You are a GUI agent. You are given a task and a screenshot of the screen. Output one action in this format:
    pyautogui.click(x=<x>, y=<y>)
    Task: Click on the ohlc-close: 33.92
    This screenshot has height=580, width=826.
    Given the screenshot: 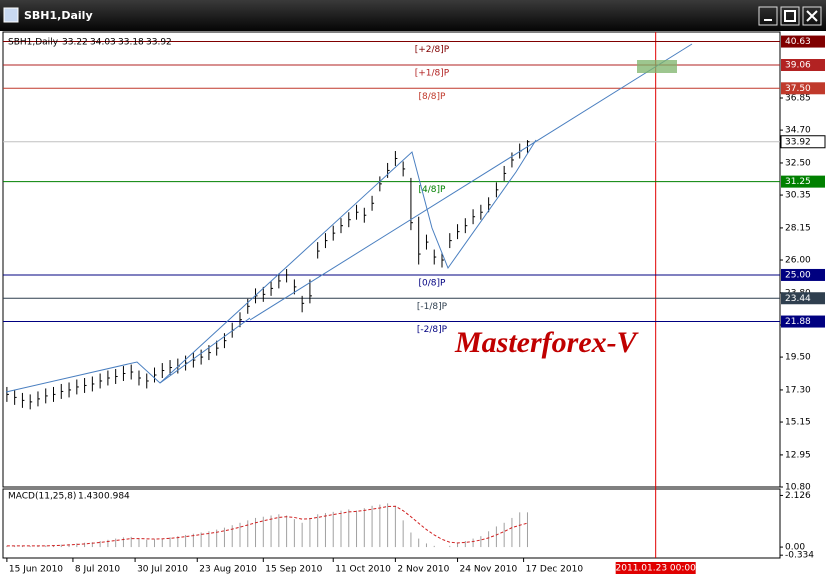 What is the action you would take?
    pyautogui.click(x=159, y=43)
    